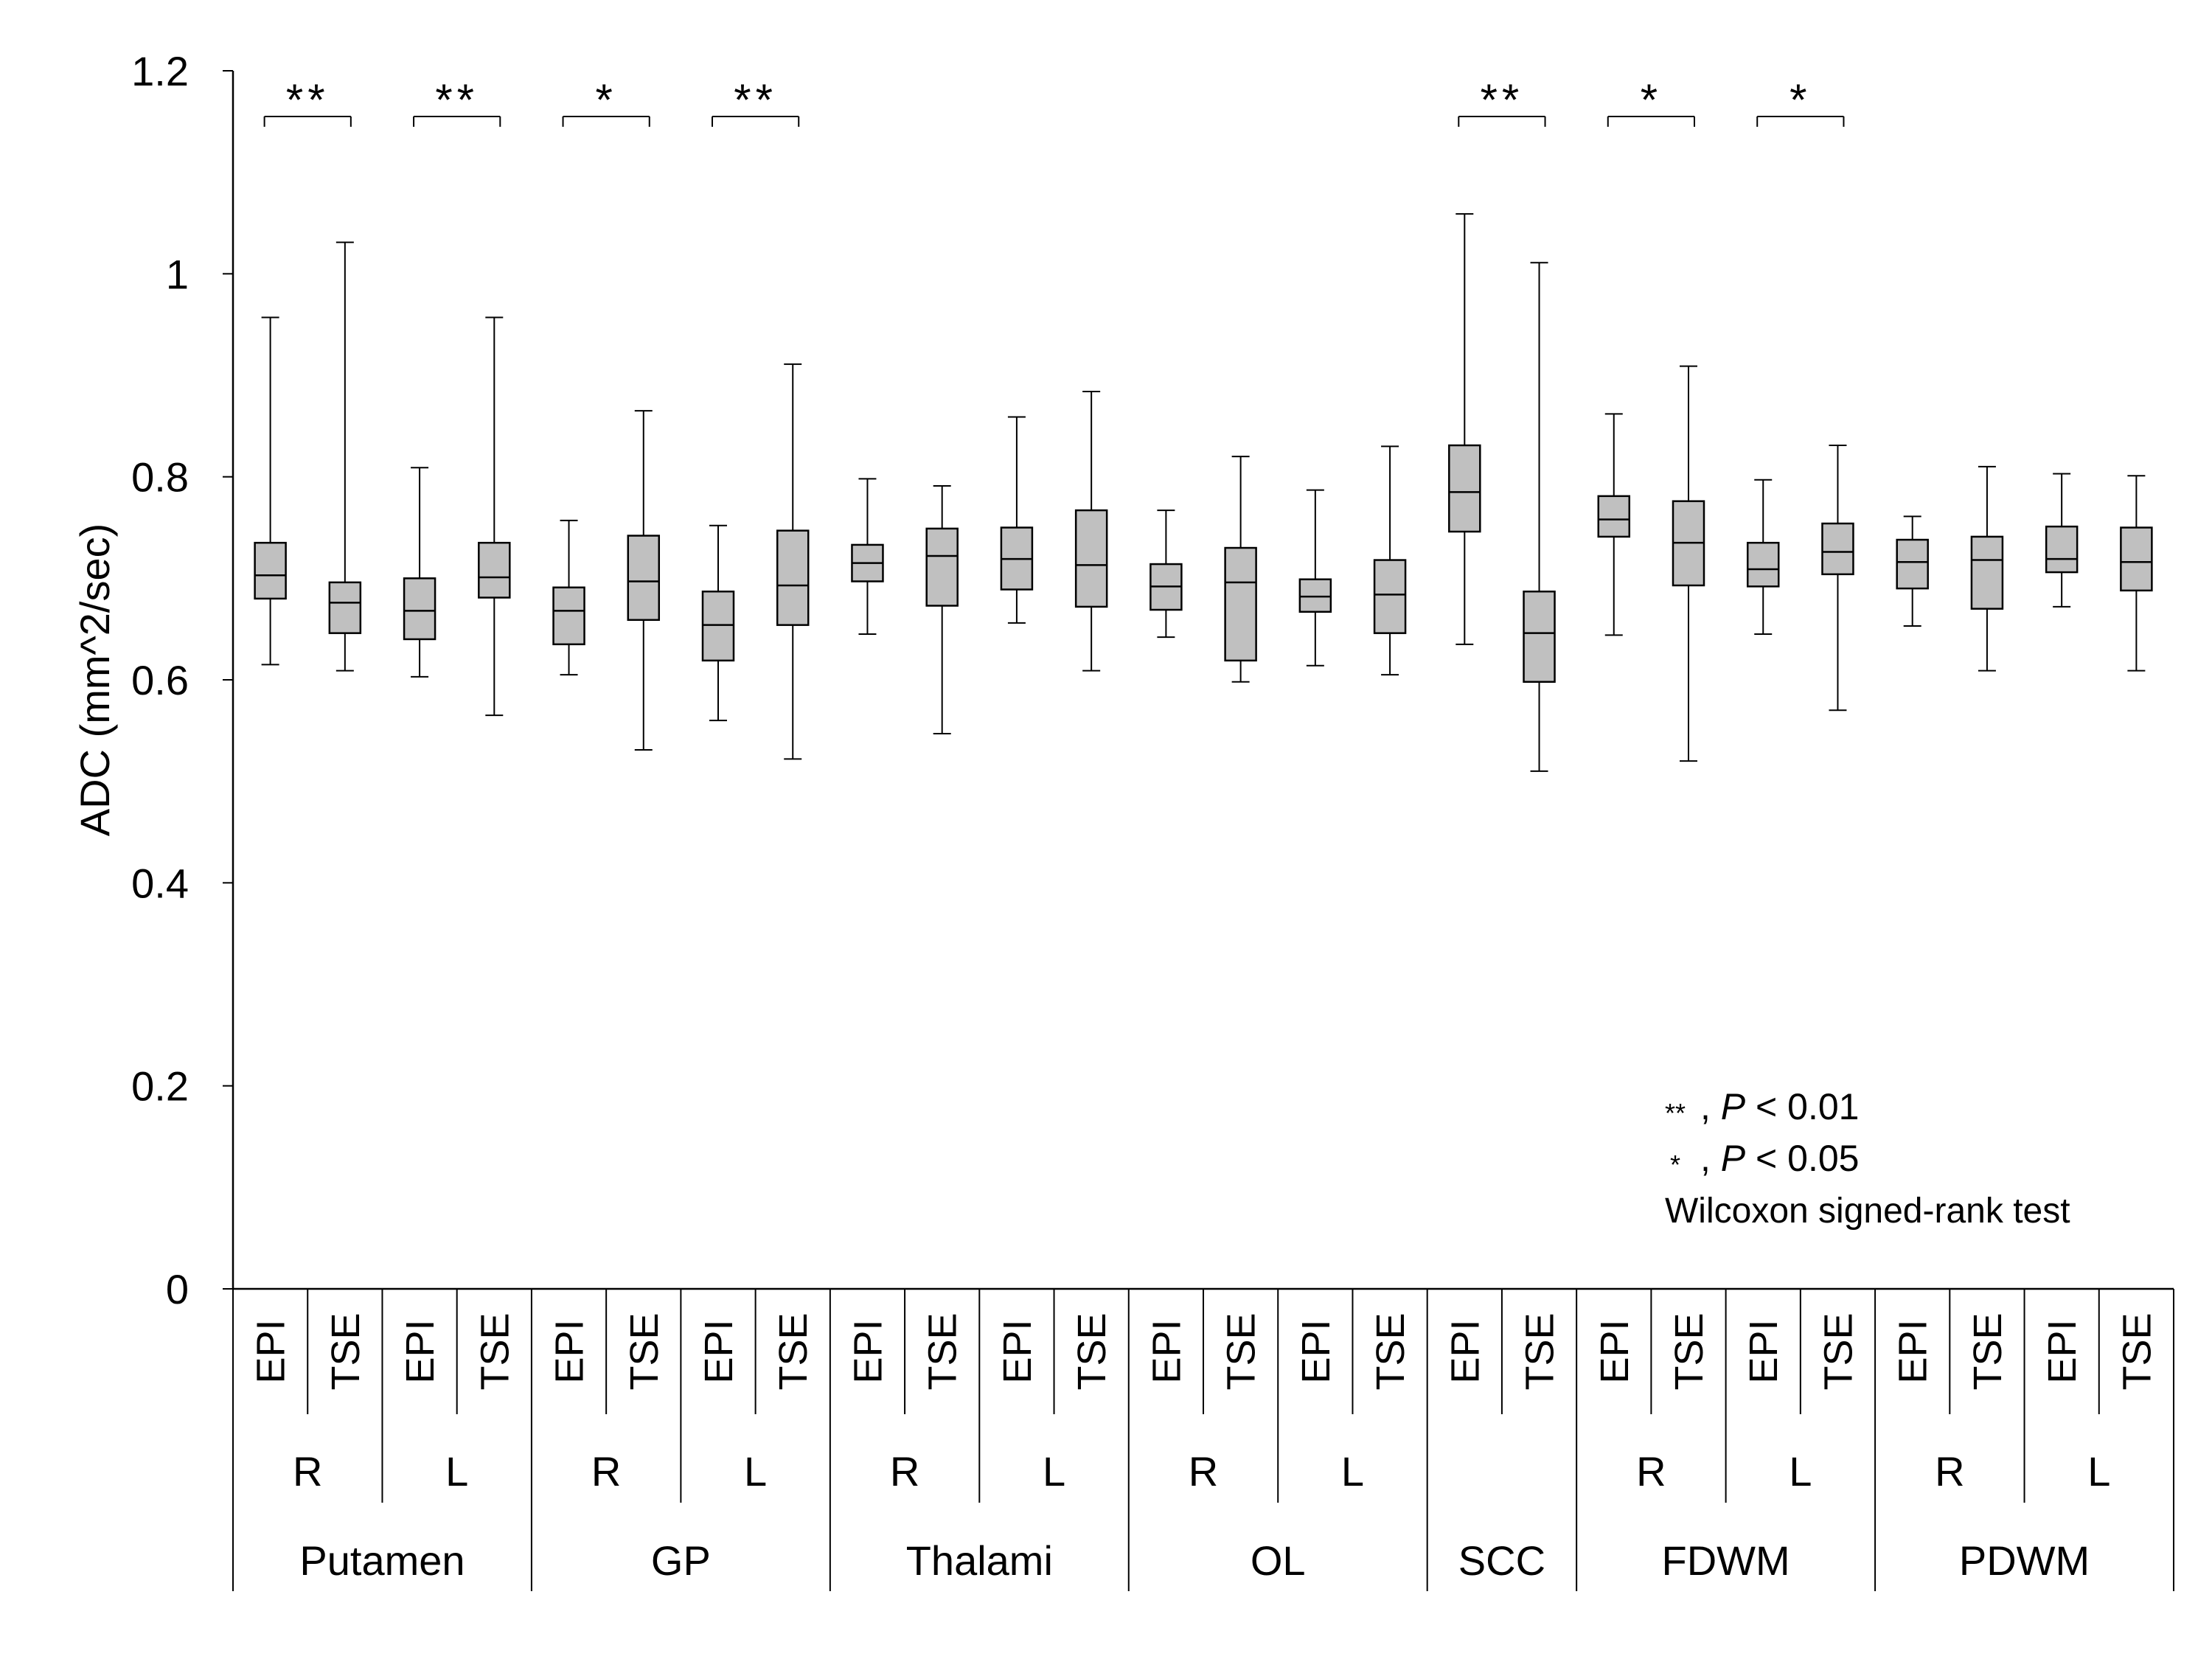 This screenshot has height=1659, width=2212. I want to click on region-label: FDWM, so click(1726, 1560).